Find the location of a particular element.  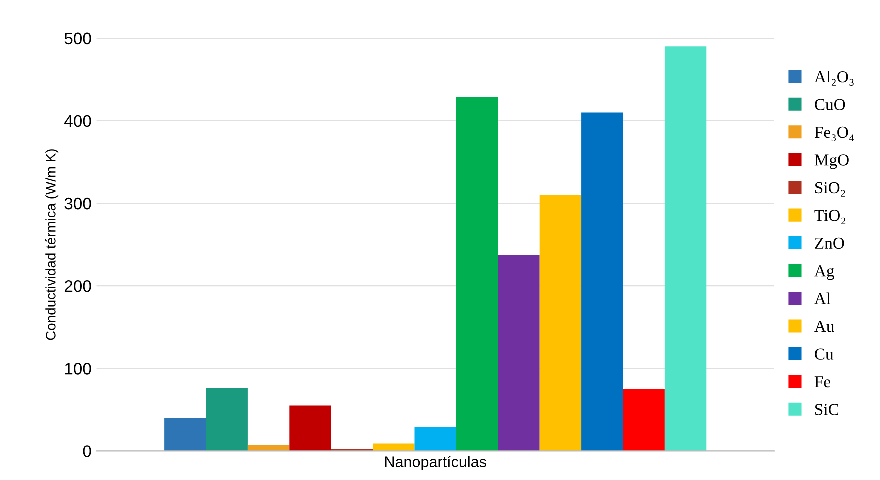

y-tick-label: 200 is located at coordinates (78, 286).